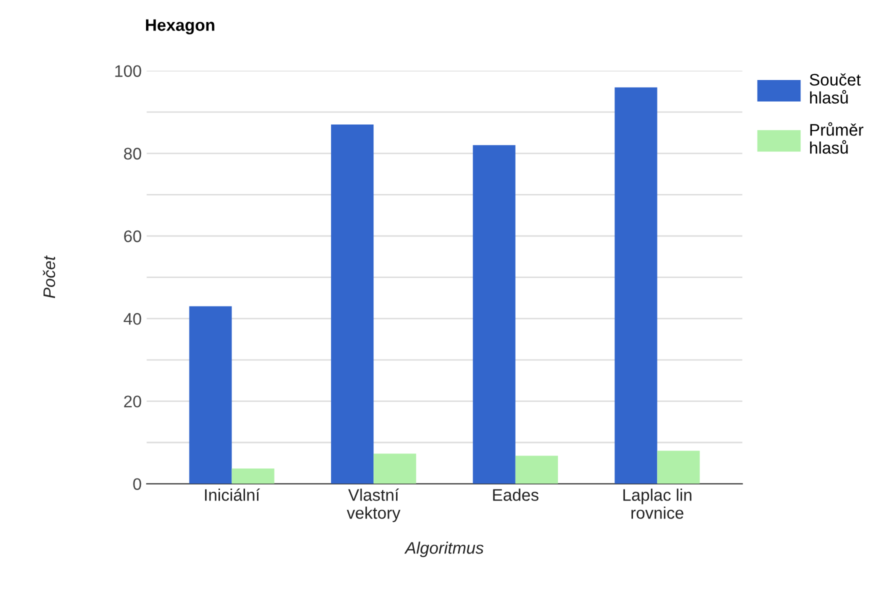  What do you see at coordinates (128, 71) in the screenshot?
I see `y-tick-label: 100` at bounding box center [128, 71].